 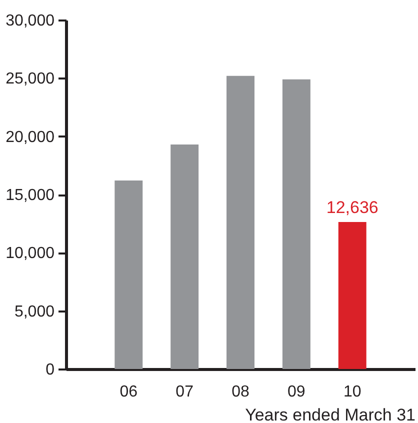 What do you see at coordinates (30, 195) in the screenshot?
I see `y-tick-label: 15,000` at bounding box center [30, 195].